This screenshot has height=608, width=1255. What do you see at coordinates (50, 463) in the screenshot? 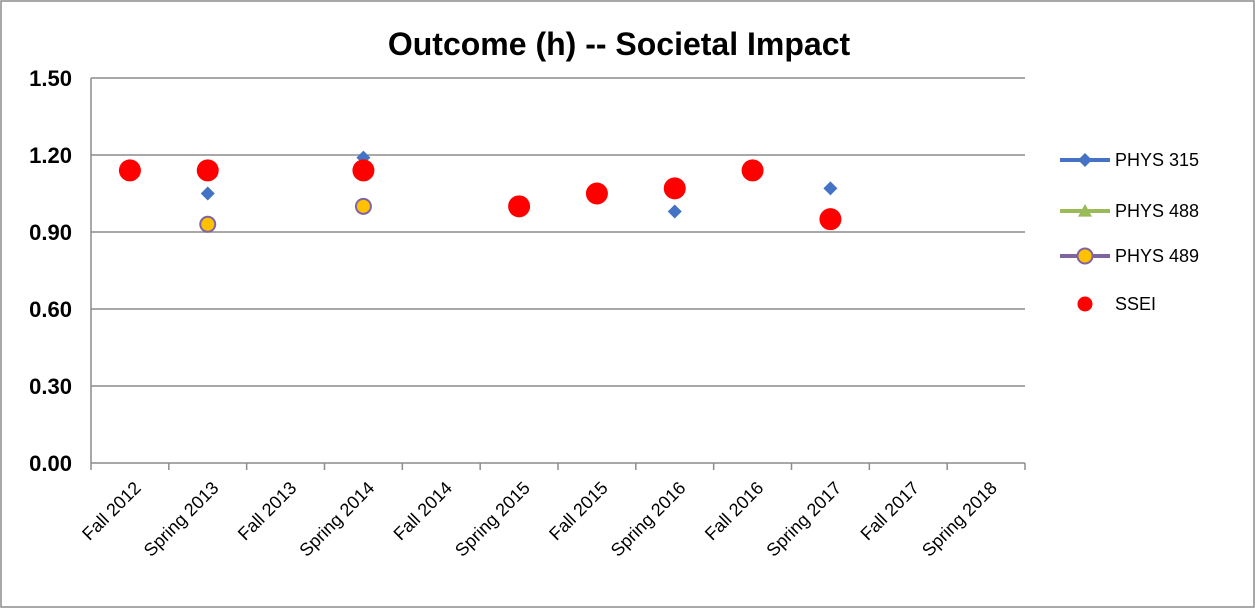
I see `y-tick-label: 0.00` at bounding box center [50, 463].